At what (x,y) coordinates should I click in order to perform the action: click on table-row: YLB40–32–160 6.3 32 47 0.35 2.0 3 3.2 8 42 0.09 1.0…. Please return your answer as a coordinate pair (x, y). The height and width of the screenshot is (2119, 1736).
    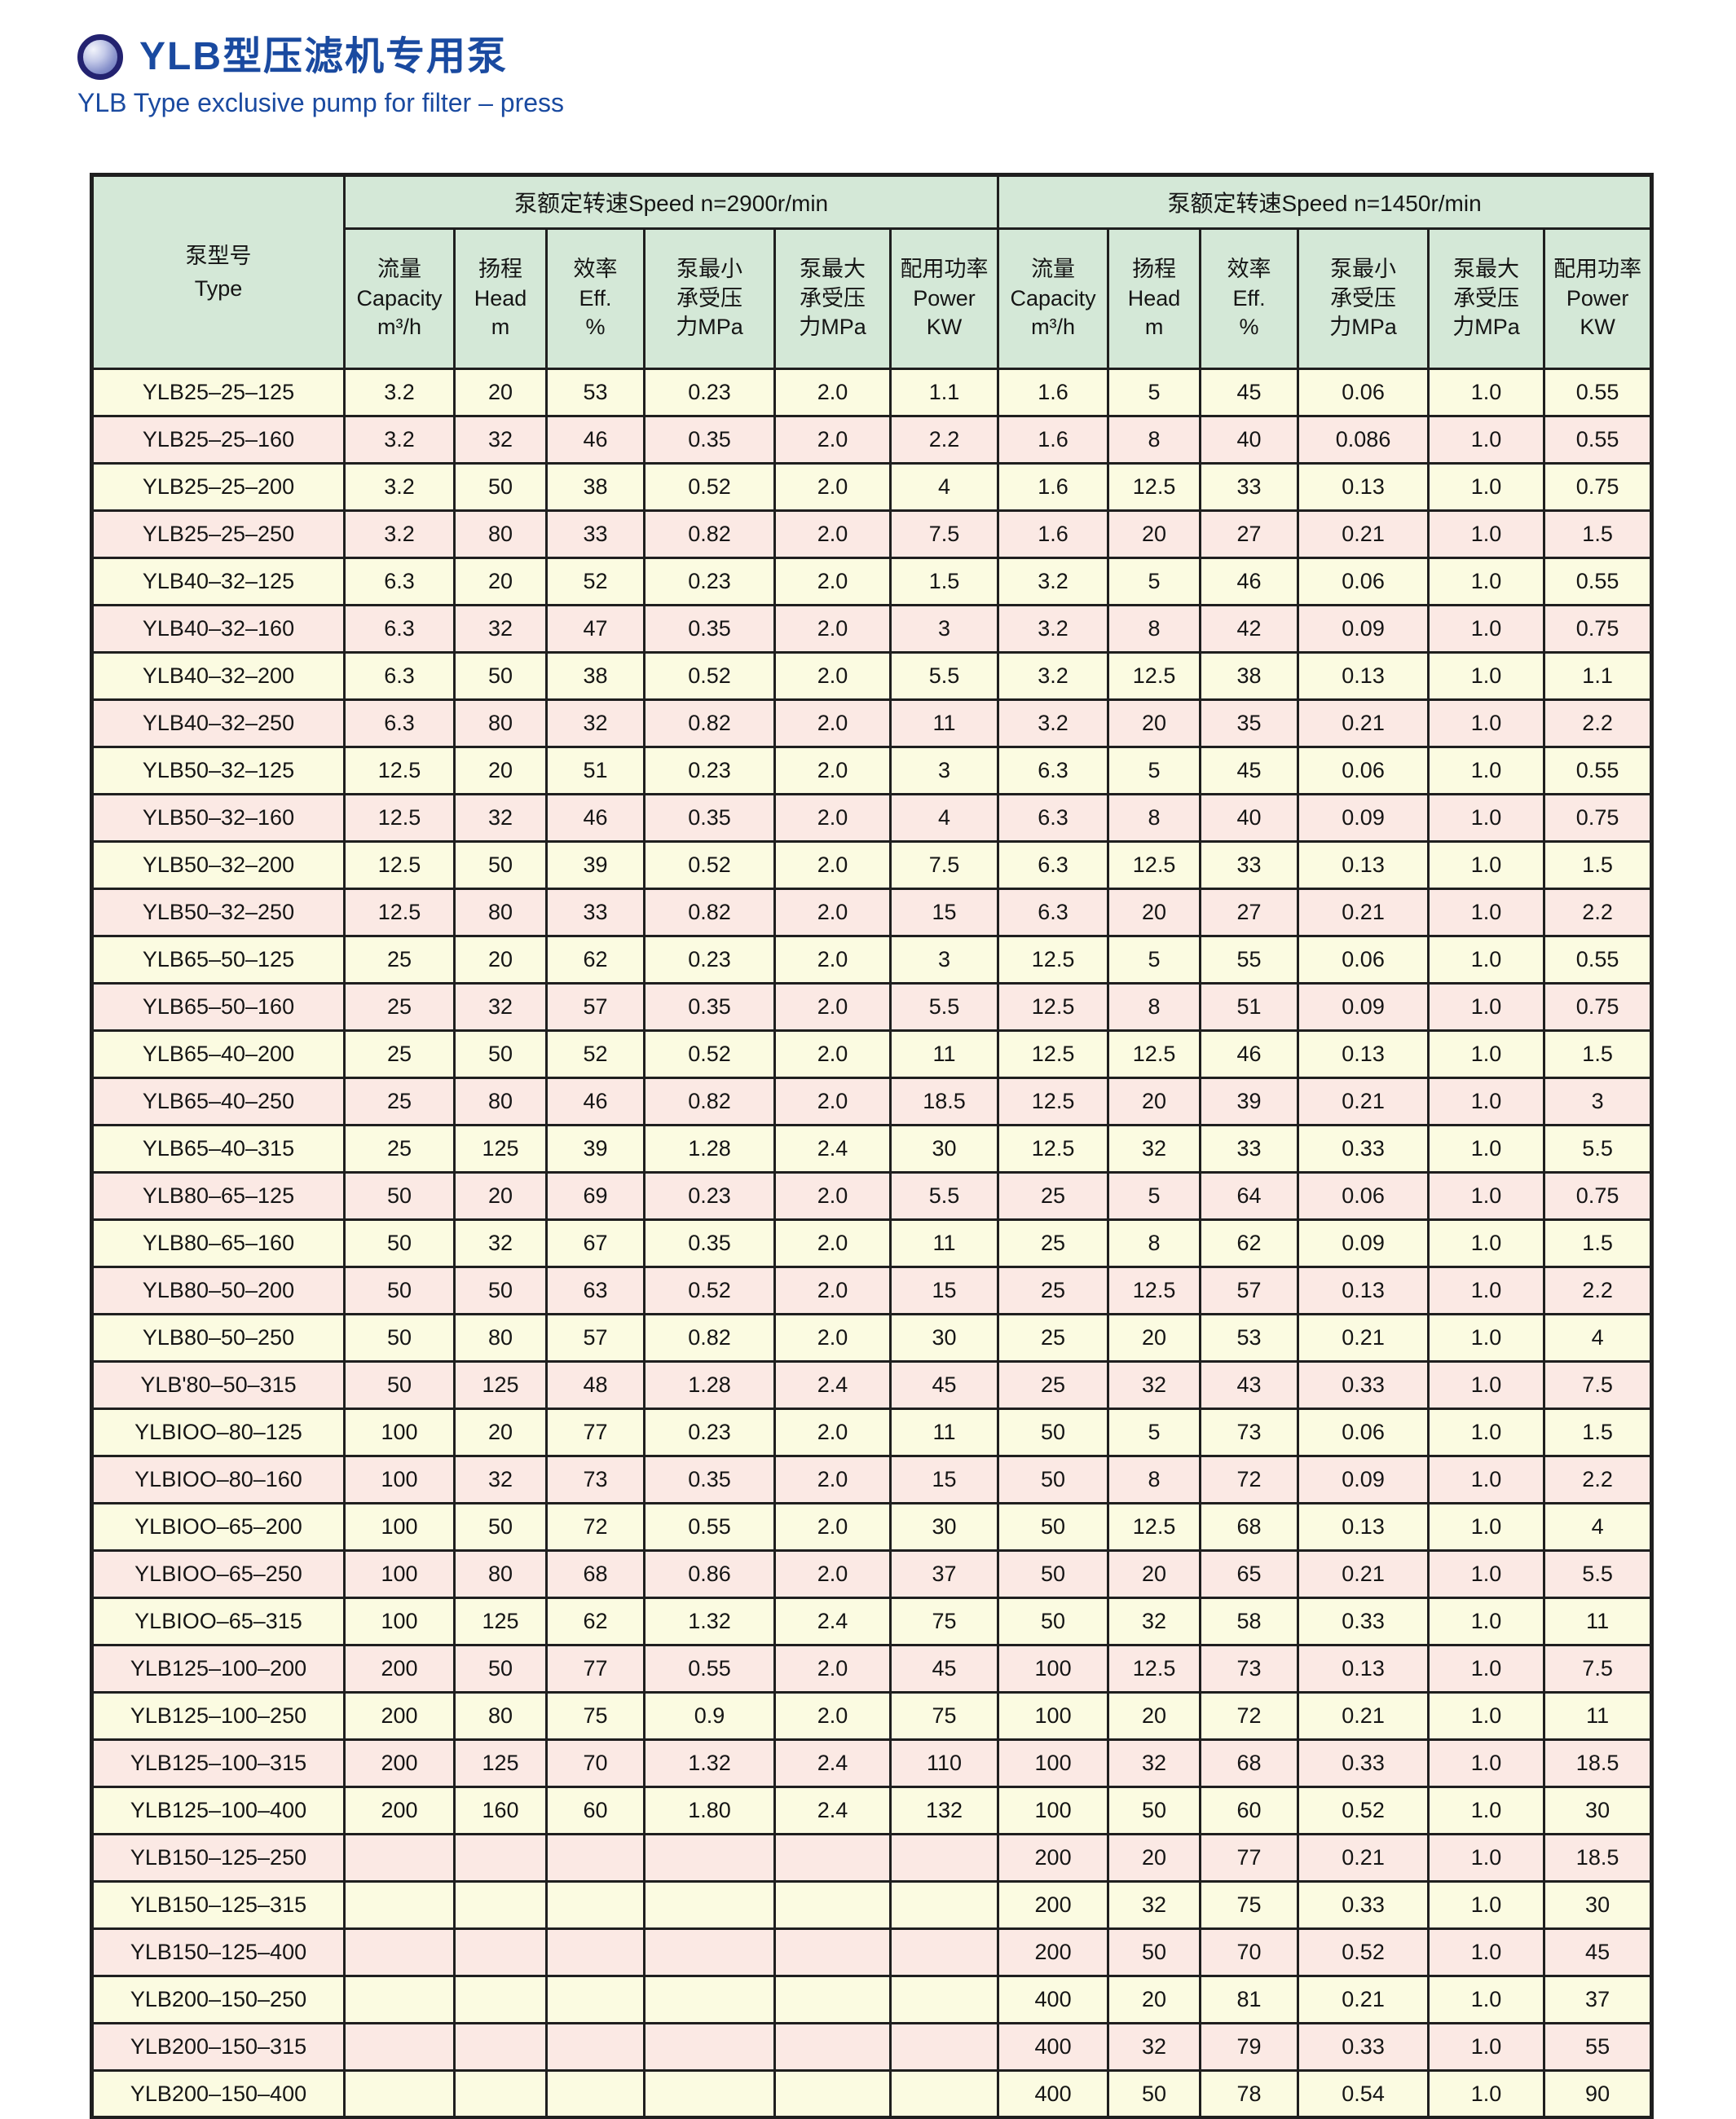
    Looking at the image, I should click on (872, 629).